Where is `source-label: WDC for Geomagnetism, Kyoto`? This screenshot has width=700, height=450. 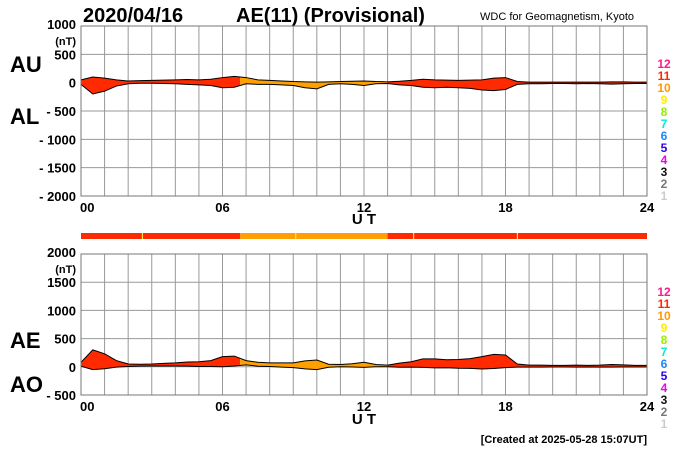 source-label: WDC for Geomagnetism, Kyoto is located at coordinates (557, 17).